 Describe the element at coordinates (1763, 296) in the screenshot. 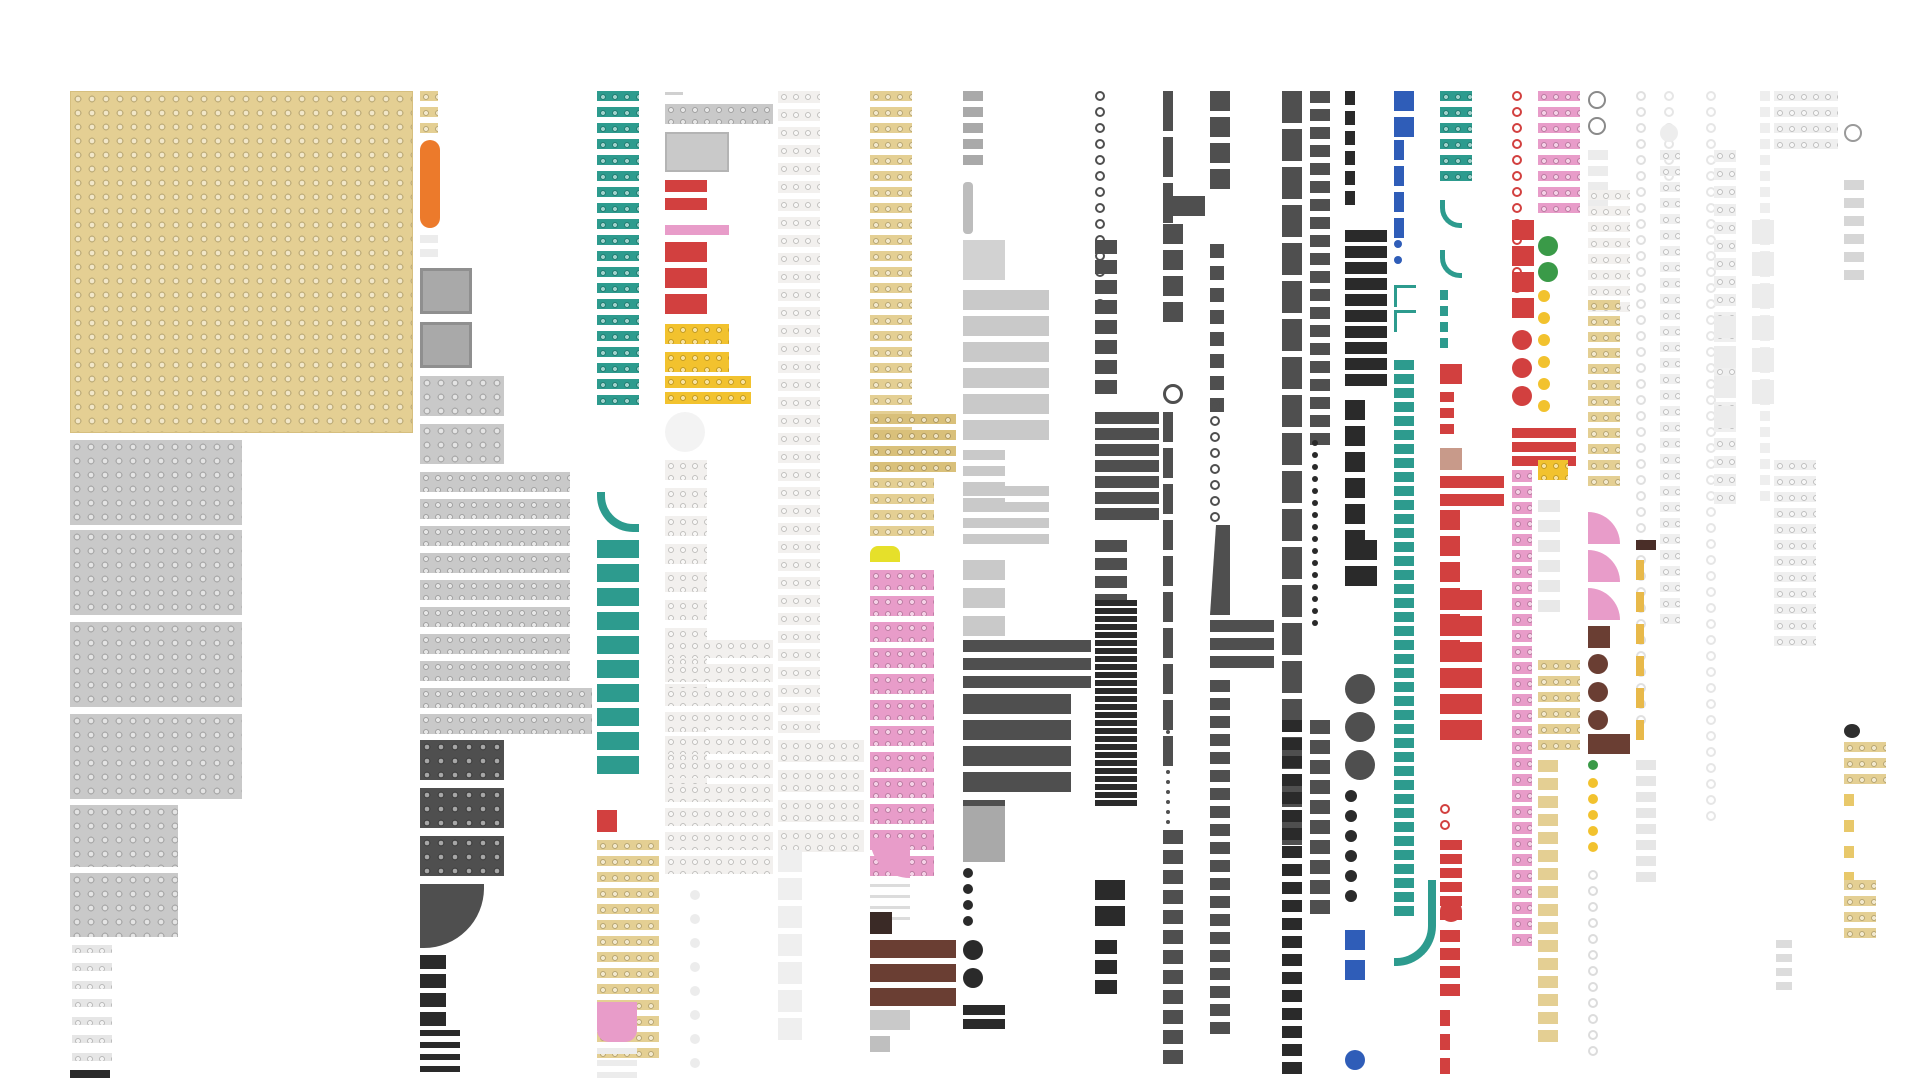

I see `white-tile-tall` at that location.